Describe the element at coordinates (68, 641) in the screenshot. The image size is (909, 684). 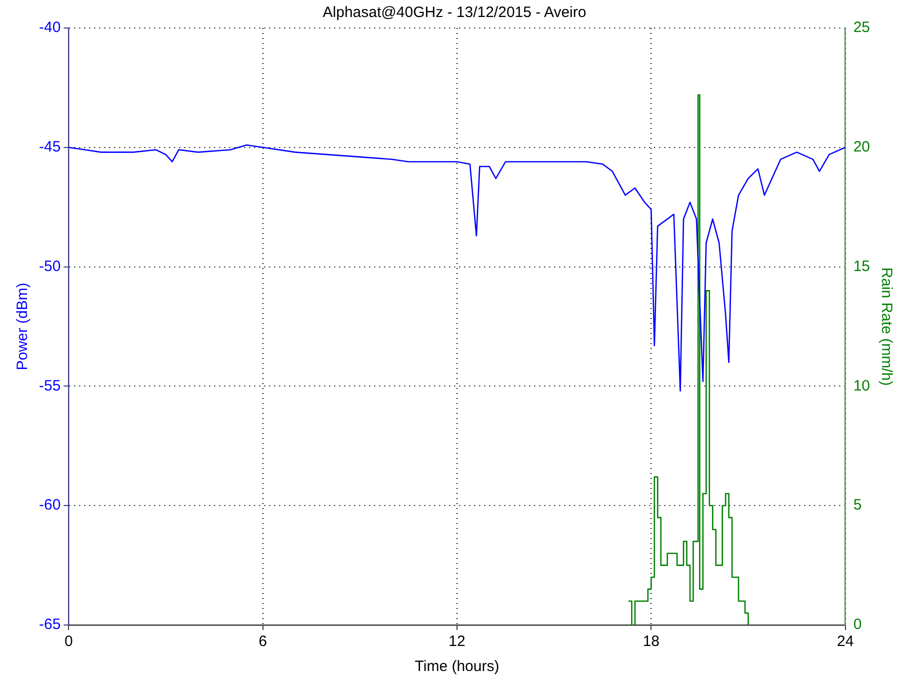
I see `x-tick-label: 0` at that location.